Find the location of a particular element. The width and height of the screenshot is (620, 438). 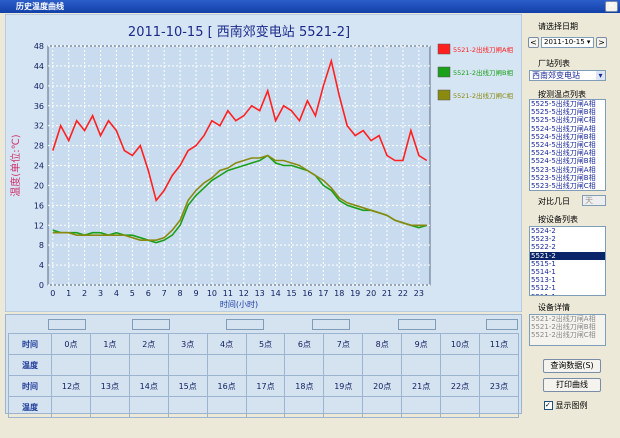

hour-cell: 13点 is located at coordinates (109, 386).